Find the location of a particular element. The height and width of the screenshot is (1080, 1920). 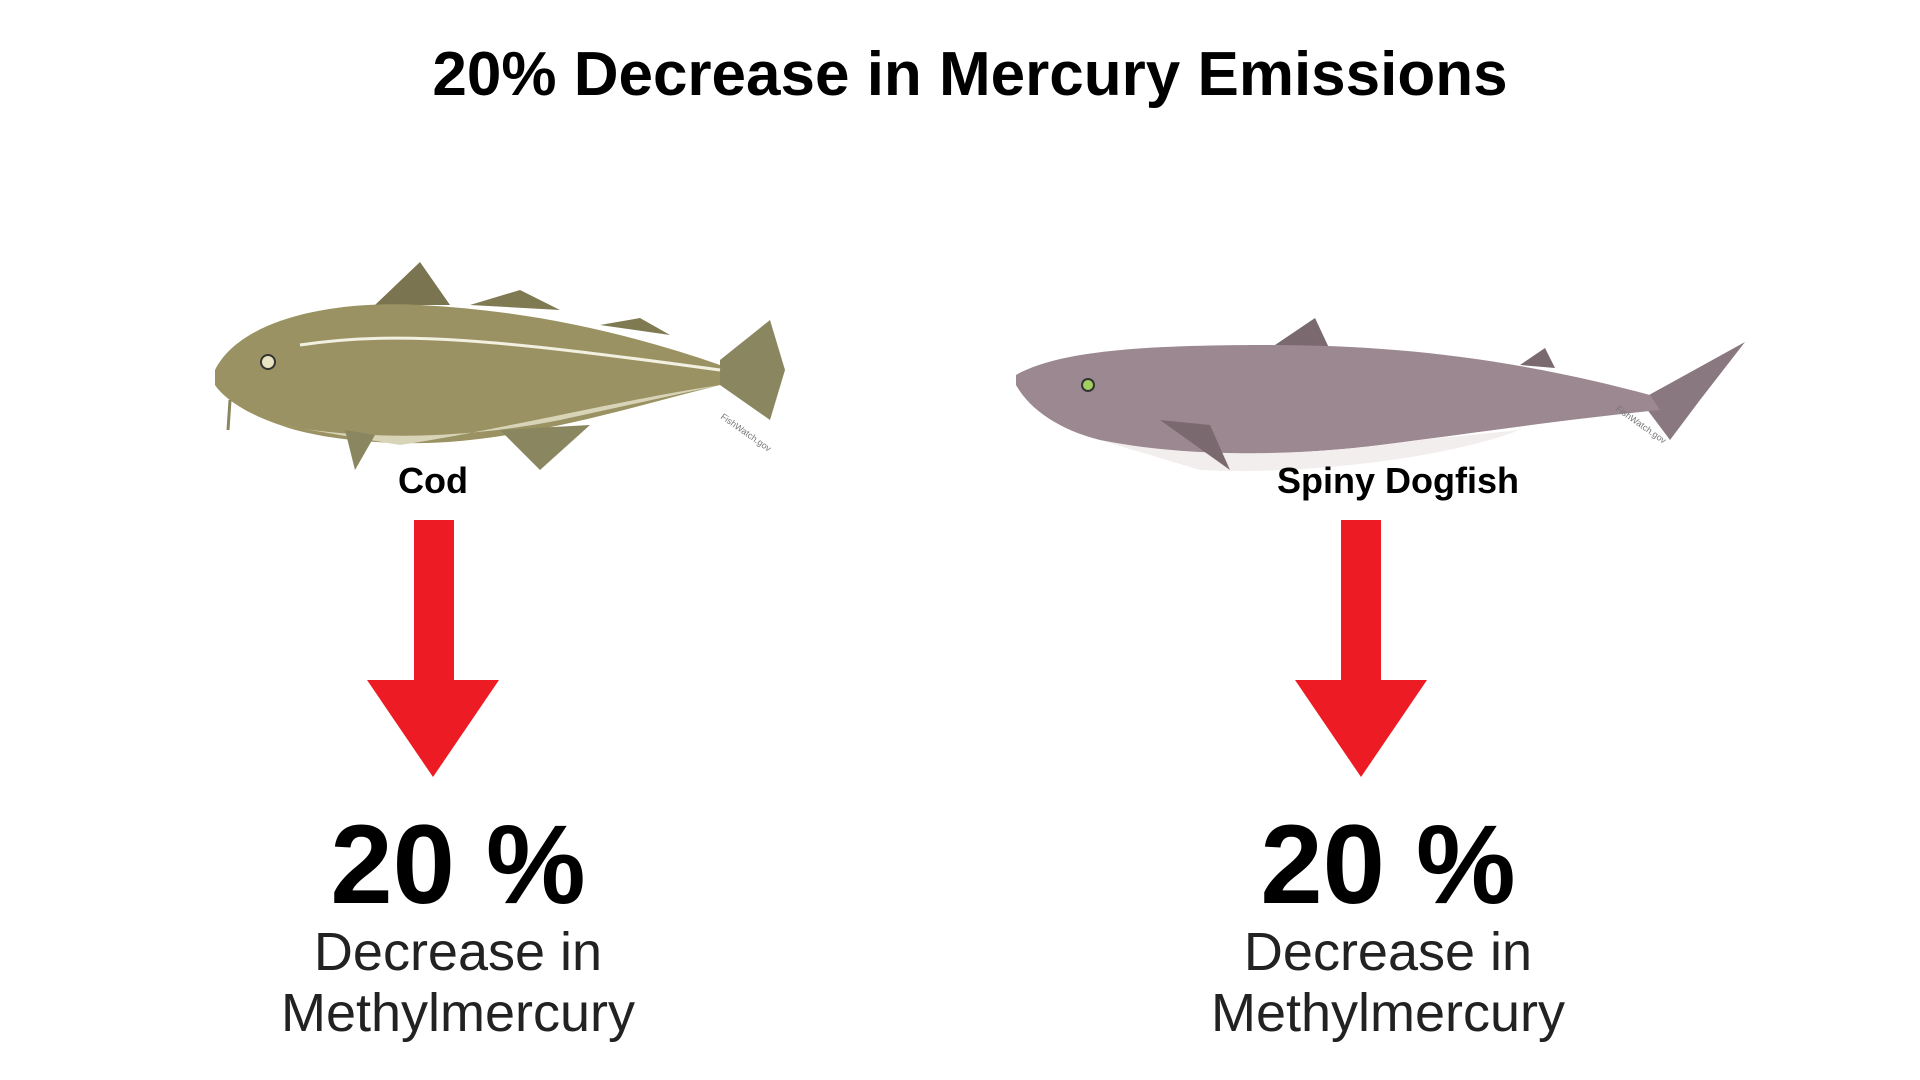

title: 20% Decrease in Mercury Emissions is located at coordinates (969, 74).